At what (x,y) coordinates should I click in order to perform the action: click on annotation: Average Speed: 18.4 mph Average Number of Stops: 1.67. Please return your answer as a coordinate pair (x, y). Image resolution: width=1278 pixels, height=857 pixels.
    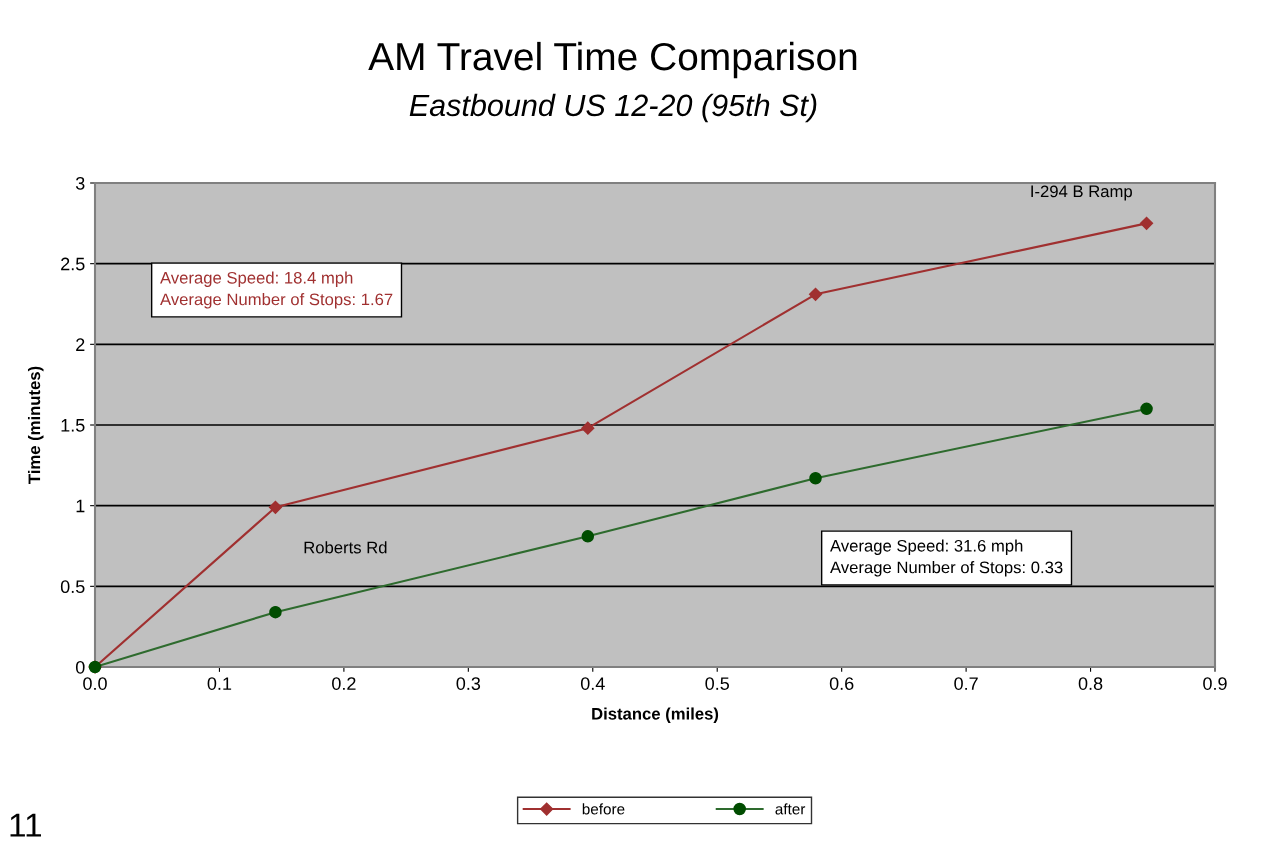
    Looking at the image, I should click on (276, 290).